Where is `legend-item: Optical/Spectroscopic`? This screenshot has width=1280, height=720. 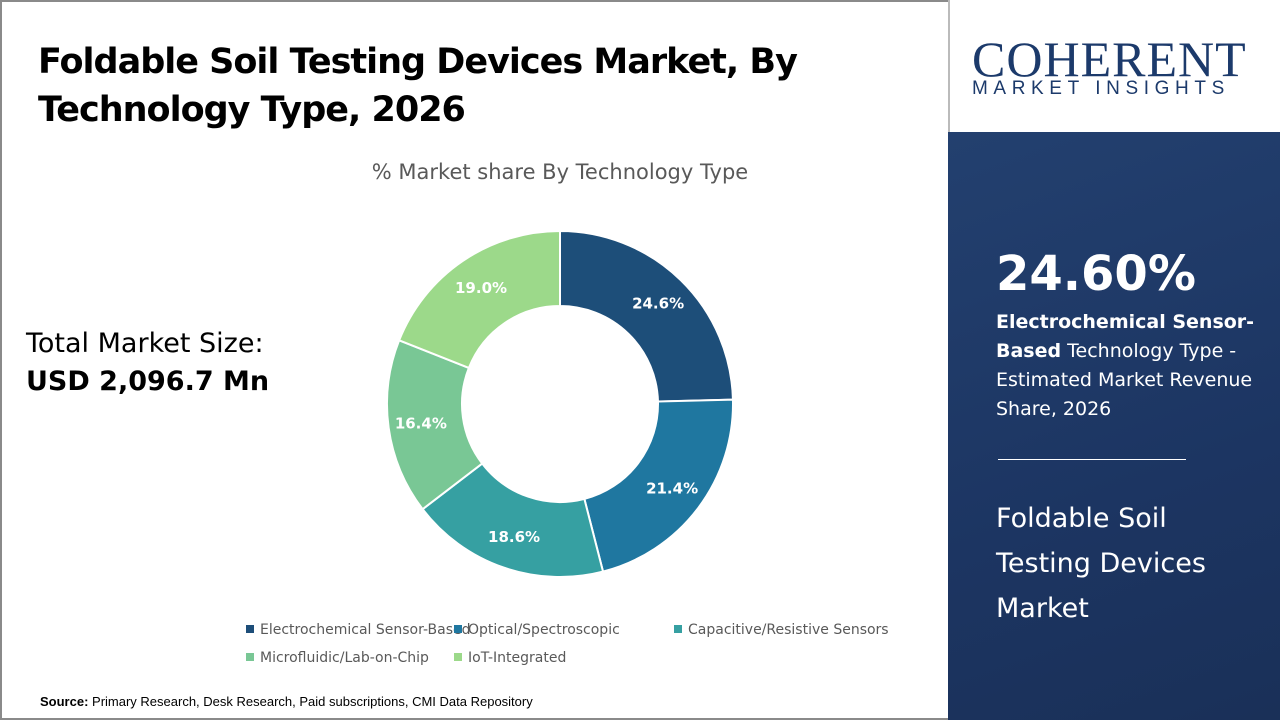 legend-item: Optical/Spectroscopic is located at coordinates (537, 630).